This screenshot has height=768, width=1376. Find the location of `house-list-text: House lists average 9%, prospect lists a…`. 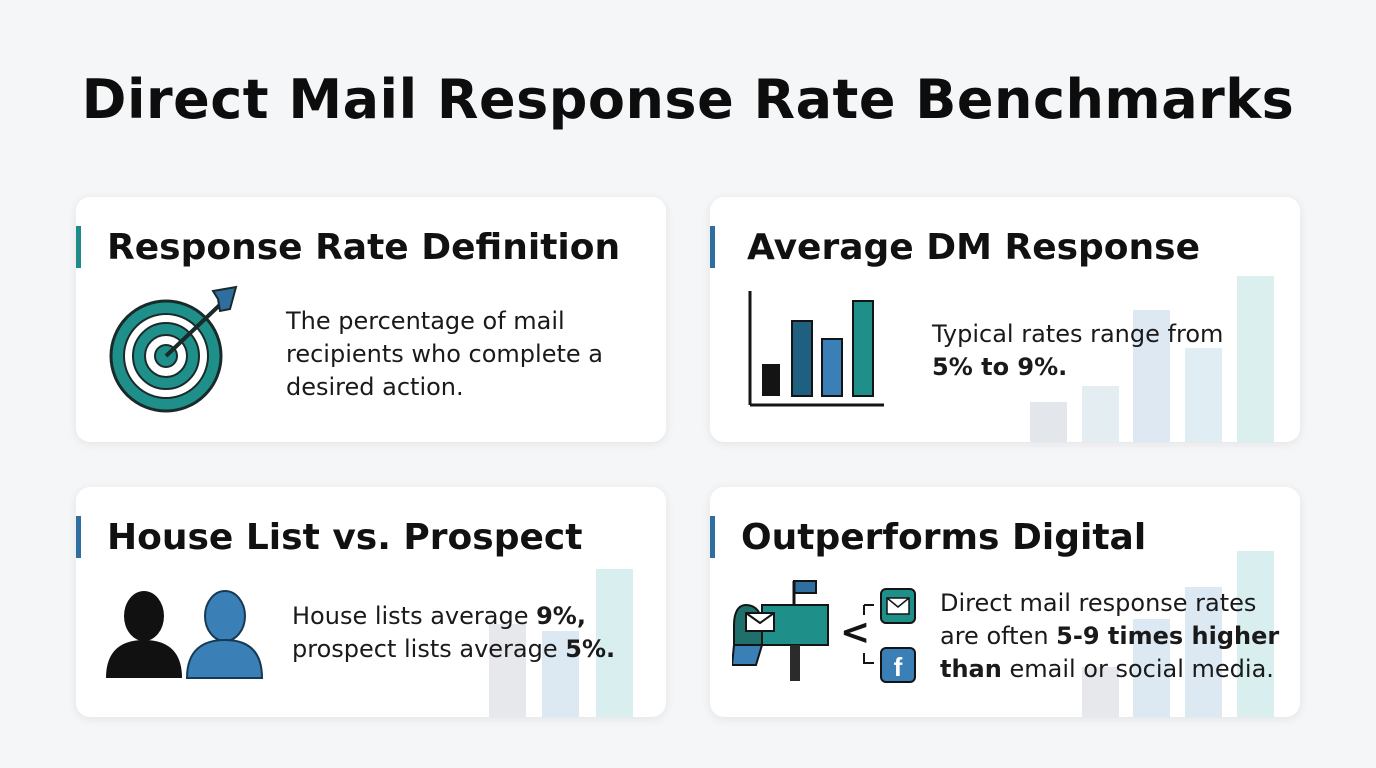

house-list-text: House lists average 9%, prospect lists a… is located at coordinates (454, 632).